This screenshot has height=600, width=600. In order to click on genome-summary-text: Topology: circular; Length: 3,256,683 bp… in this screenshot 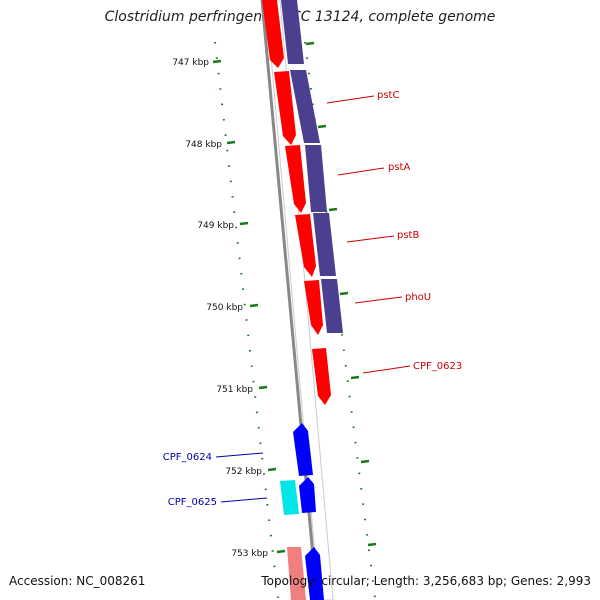, I will do `click(426, 581)`.